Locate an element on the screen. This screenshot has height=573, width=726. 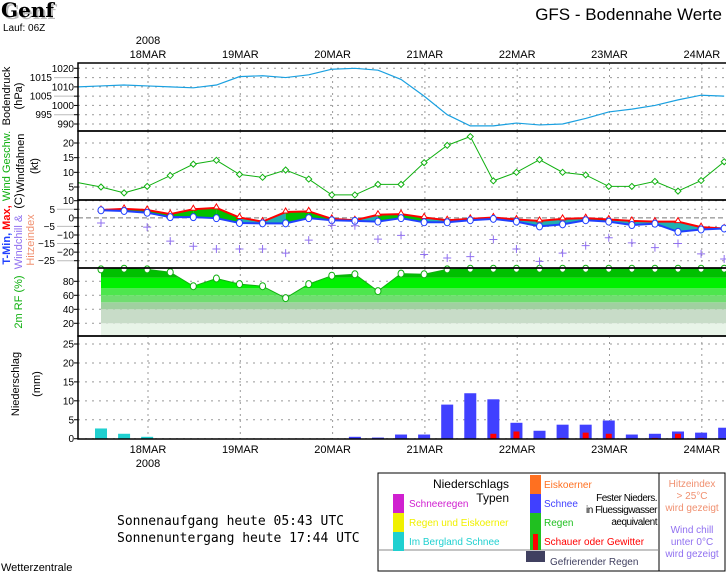
tmin-line is located at coordinates (412, 221).